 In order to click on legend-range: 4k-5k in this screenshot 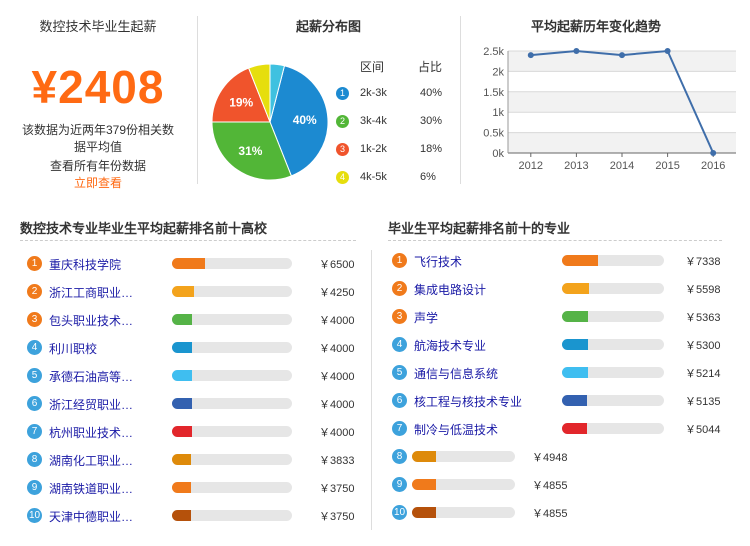, I will do `click(373, 177)`.